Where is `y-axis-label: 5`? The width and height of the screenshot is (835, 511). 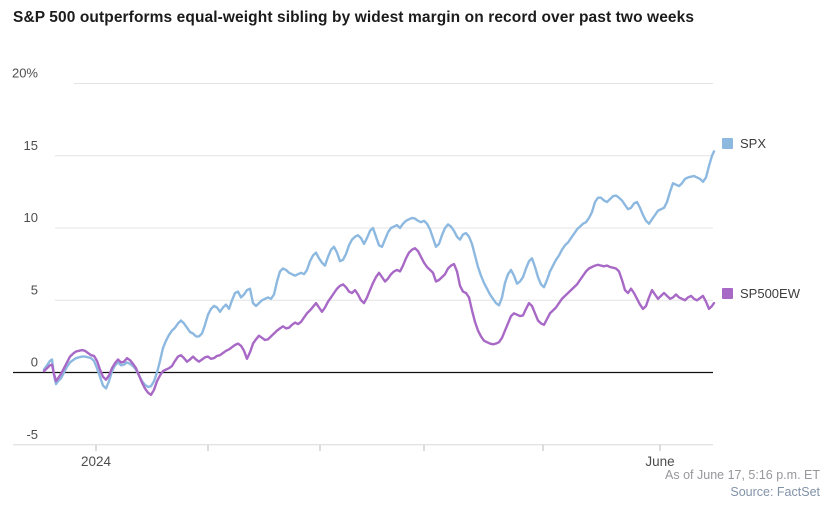
y-axis-label: 5 is located at coordinates (34, 289).